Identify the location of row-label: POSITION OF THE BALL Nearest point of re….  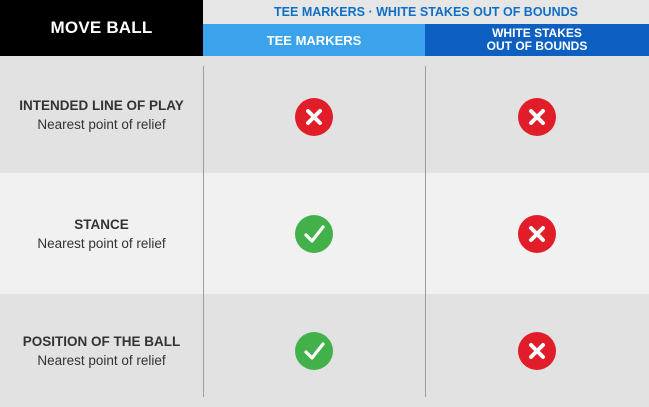
(101, 350).